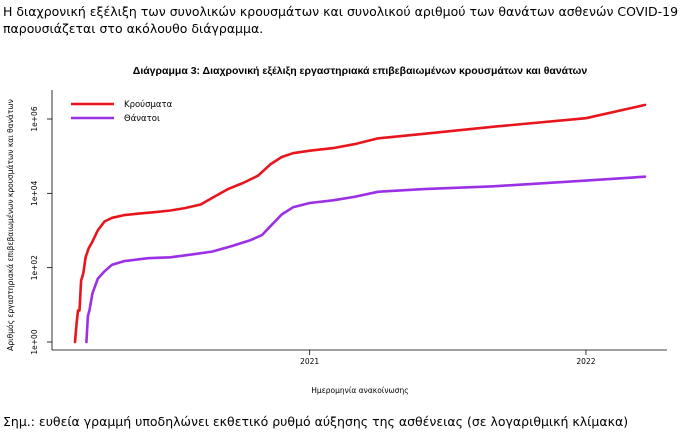 This screenshot has height=435, width=698. I want to click on y-tick-label: 1e+04, so click(34, 193).